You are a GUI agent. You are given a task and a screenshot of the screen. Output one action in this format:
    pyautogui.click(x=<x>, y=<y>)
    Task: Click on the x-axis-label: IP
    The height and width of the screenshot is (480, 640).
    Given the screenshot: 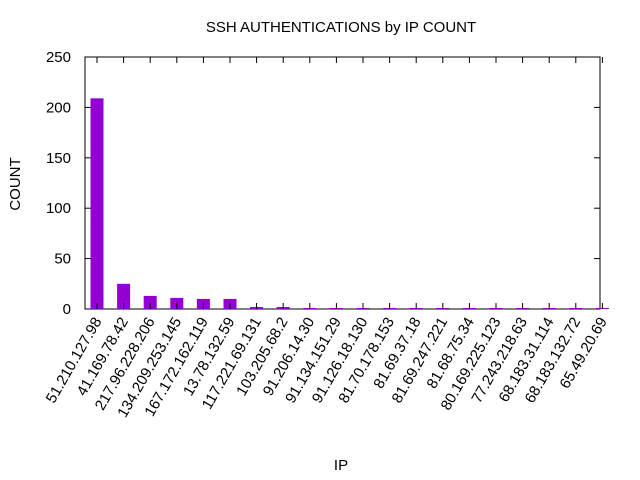 What is the action you would take?
    pyautogui.click(x=341, y=465)
    